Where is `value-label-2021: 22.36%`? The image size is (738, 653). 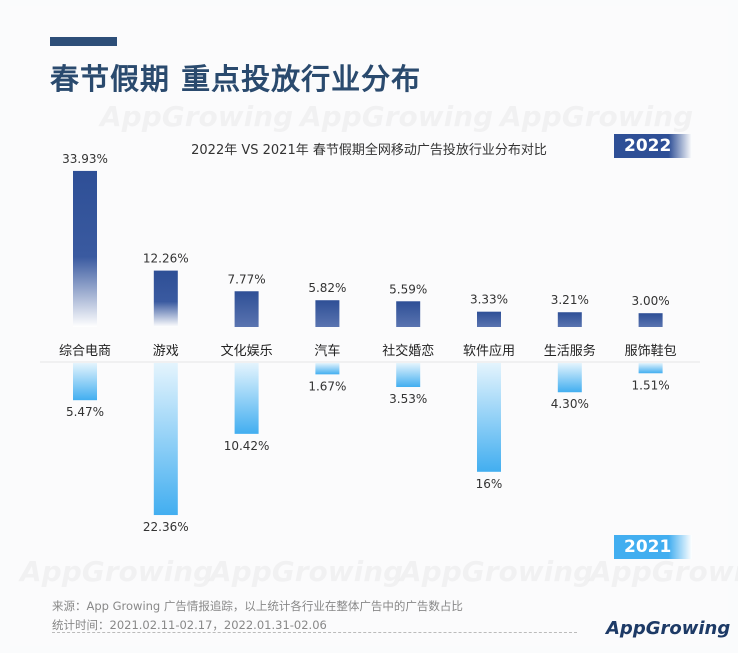
value-label-2021: 22.36% is located at coordinates (166, 527).